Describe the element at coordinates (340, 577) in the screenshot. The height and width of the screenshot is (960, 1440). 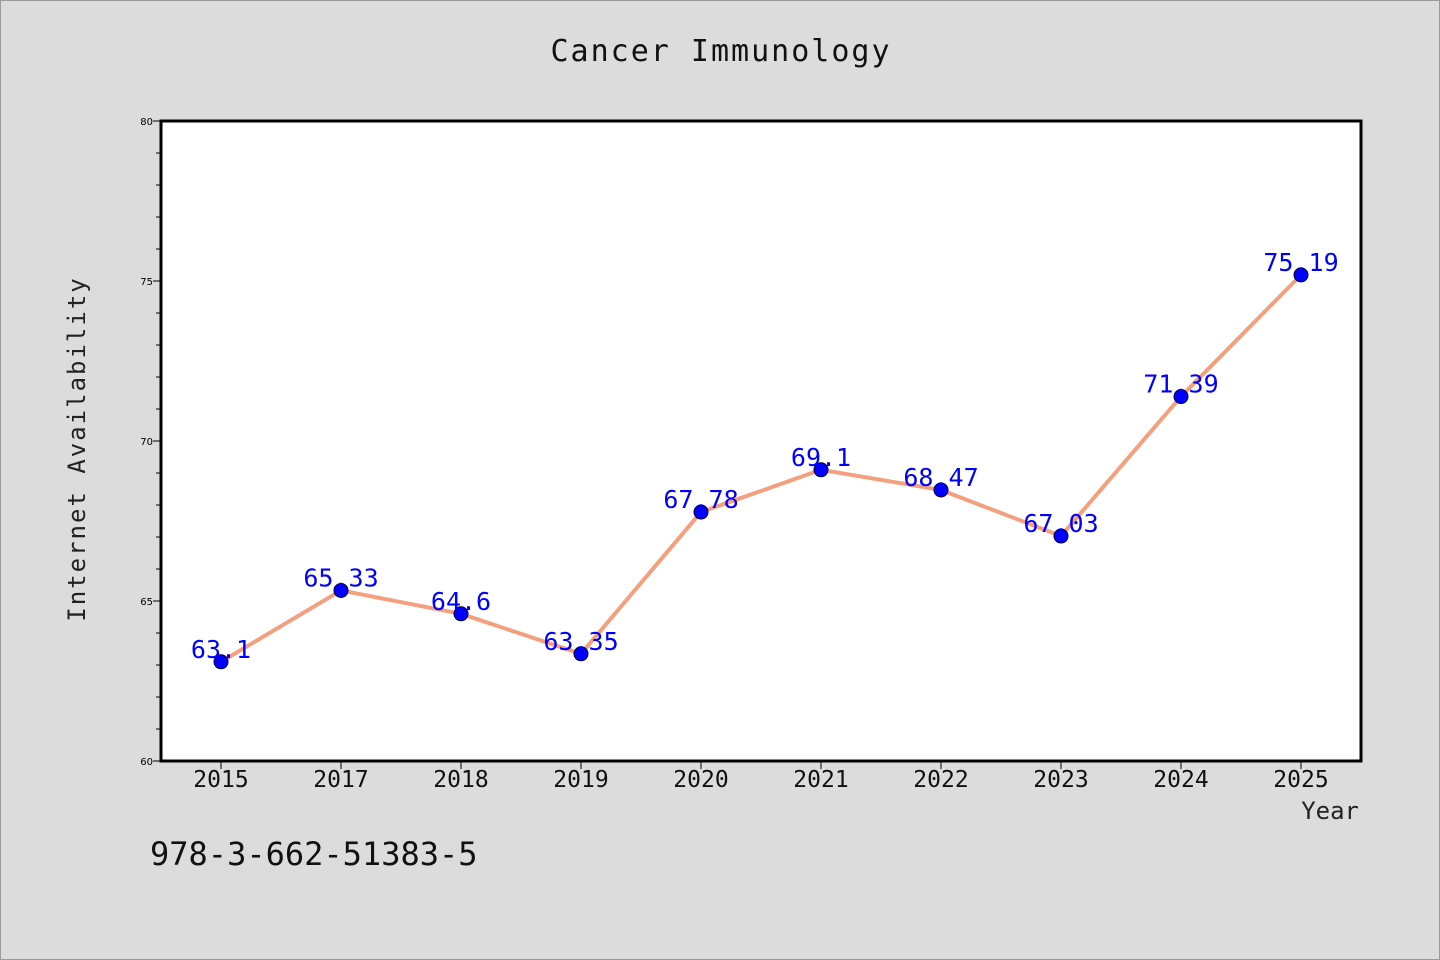
I see `data-label: 65.33` at that location.